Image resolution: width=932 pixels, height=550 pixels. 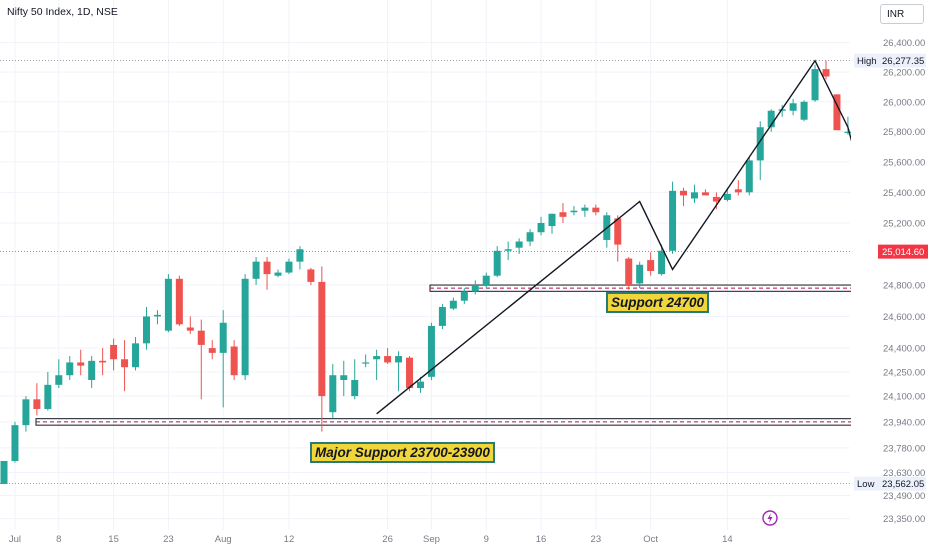 What do you see at coordinates (15, 539) in the screenshot?
I see `x-tick-label: Jul` at bounding box center [15, 539].